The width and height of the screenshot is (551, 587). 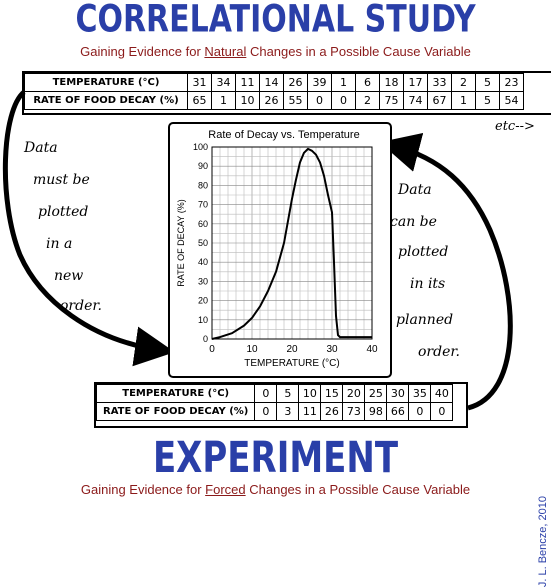 I want to click on author-credit: J. L. Bencze, 2010, so click(x=543, y=541).